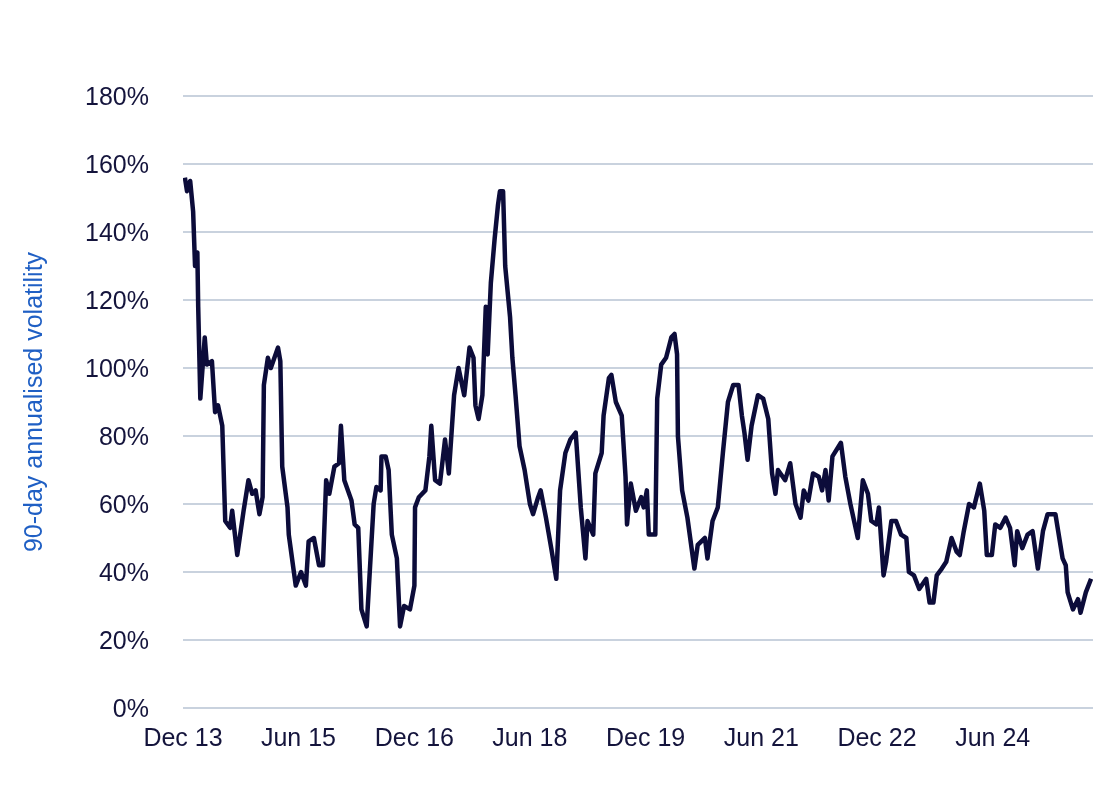 Image resolution: width=1100 pixels, height=786 pixels. I want to click on y-tick-label: 160%, so click(117, 163).